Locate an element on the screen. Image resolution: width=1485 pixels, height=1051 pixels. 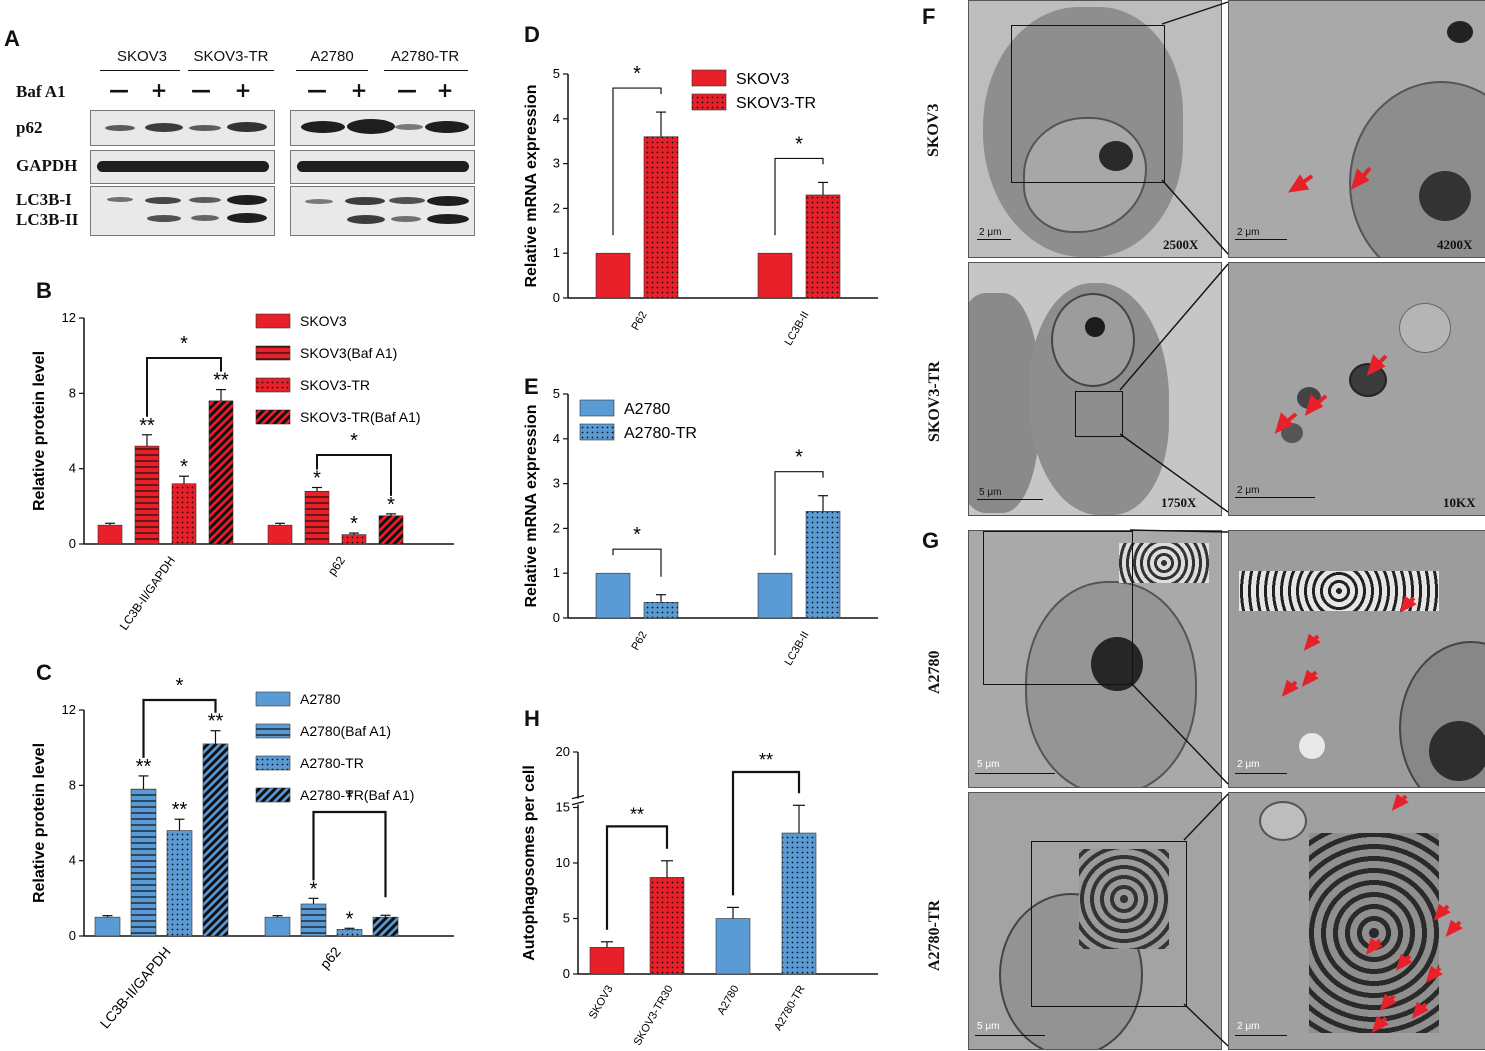
blot-strip-p62-skov3 is located at coordinates (182, 128).